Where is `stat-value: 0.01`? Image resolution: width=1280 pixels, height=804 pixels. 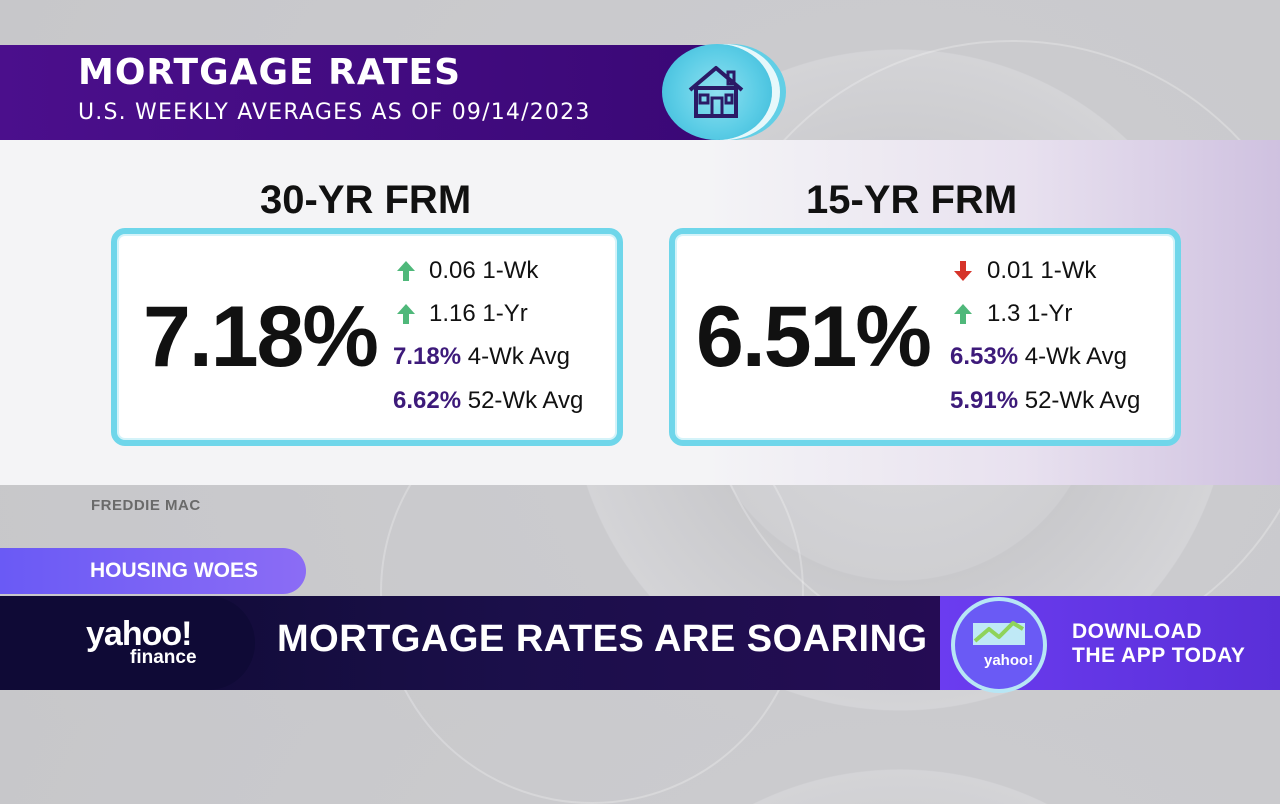
stat-value: 0.01 is located at coordinates (1010, 270).